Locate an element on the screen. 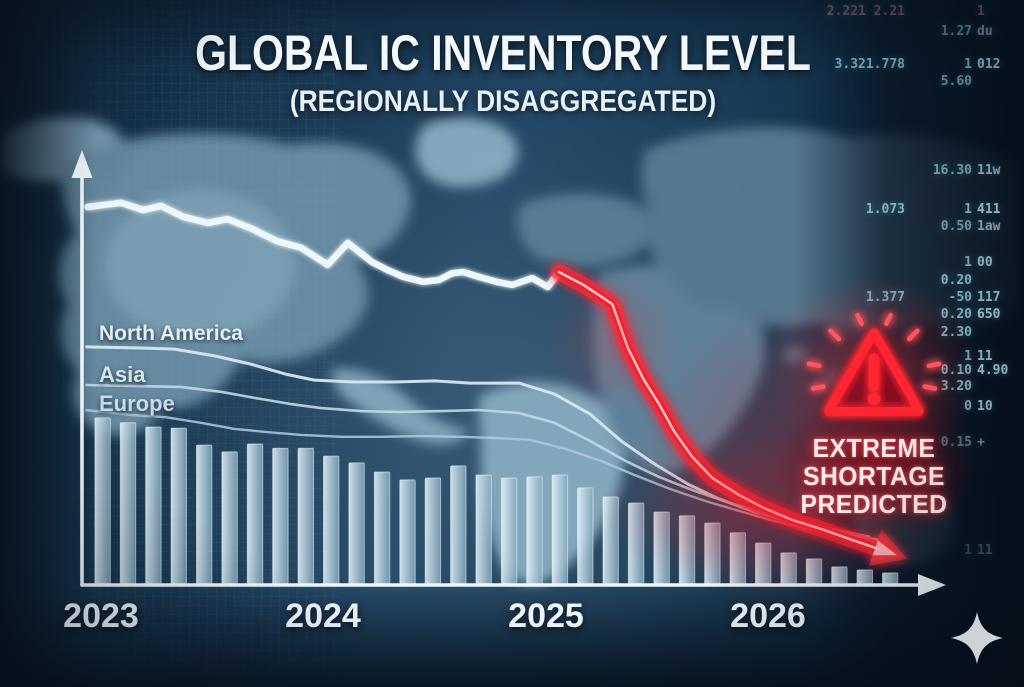  ticker-value: 650 is located at coordinates (989, 314).